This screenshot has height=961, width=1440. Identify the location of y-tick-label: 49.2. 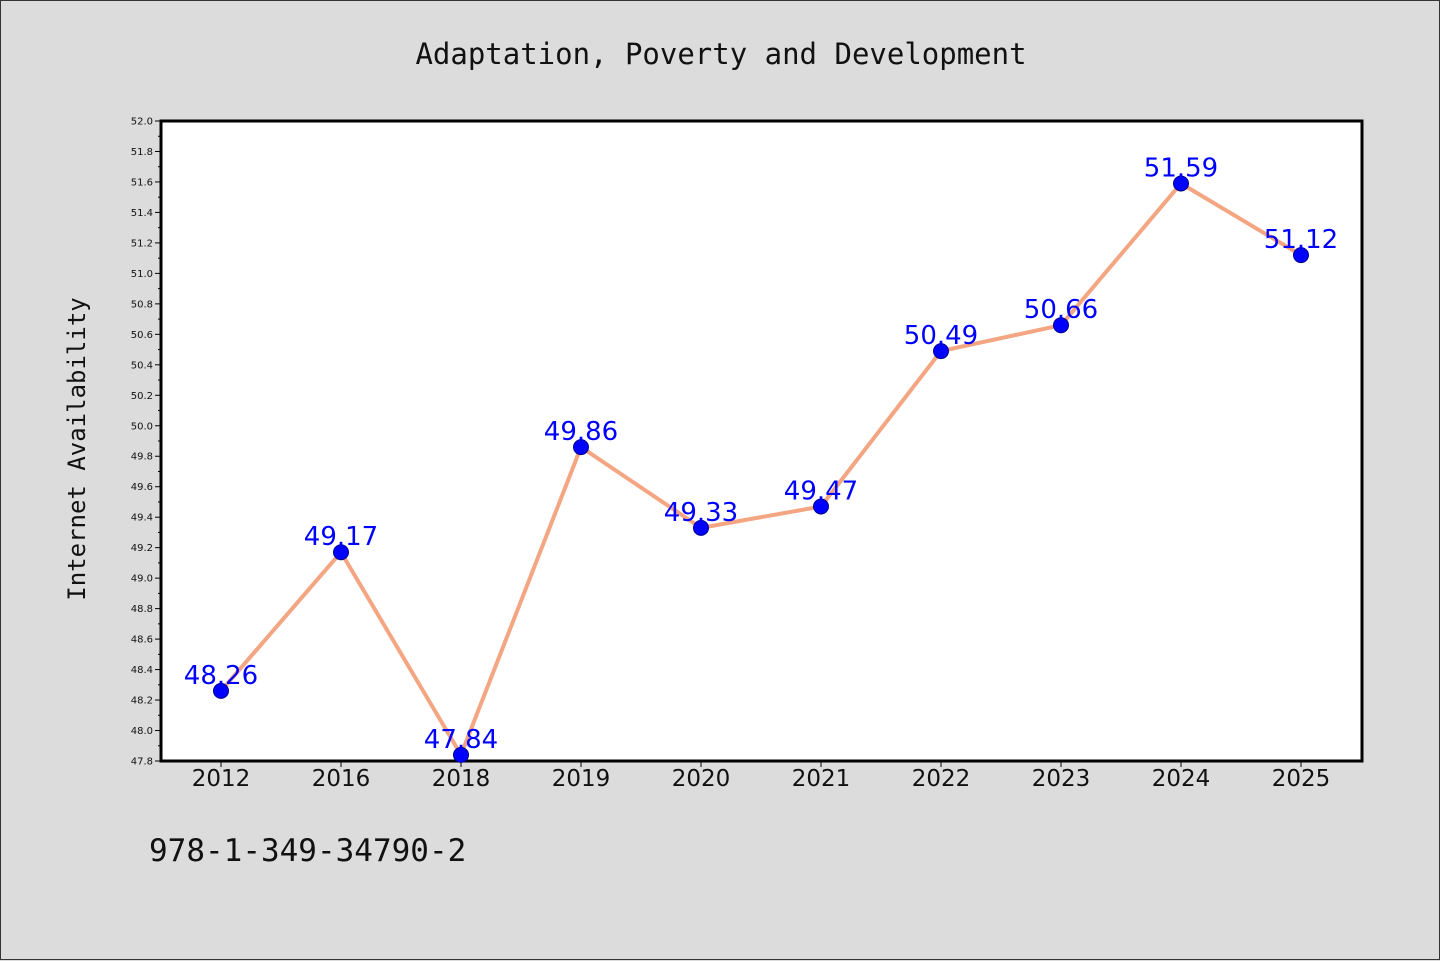
(142, 548).